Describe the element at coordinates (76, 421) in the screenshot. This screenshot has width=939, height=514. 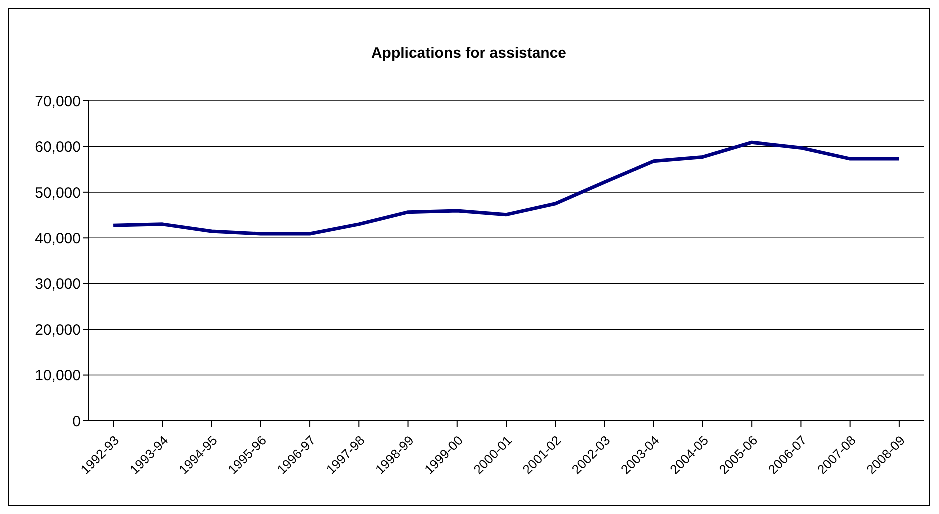
I see `y-tick-label: 0` at that location.